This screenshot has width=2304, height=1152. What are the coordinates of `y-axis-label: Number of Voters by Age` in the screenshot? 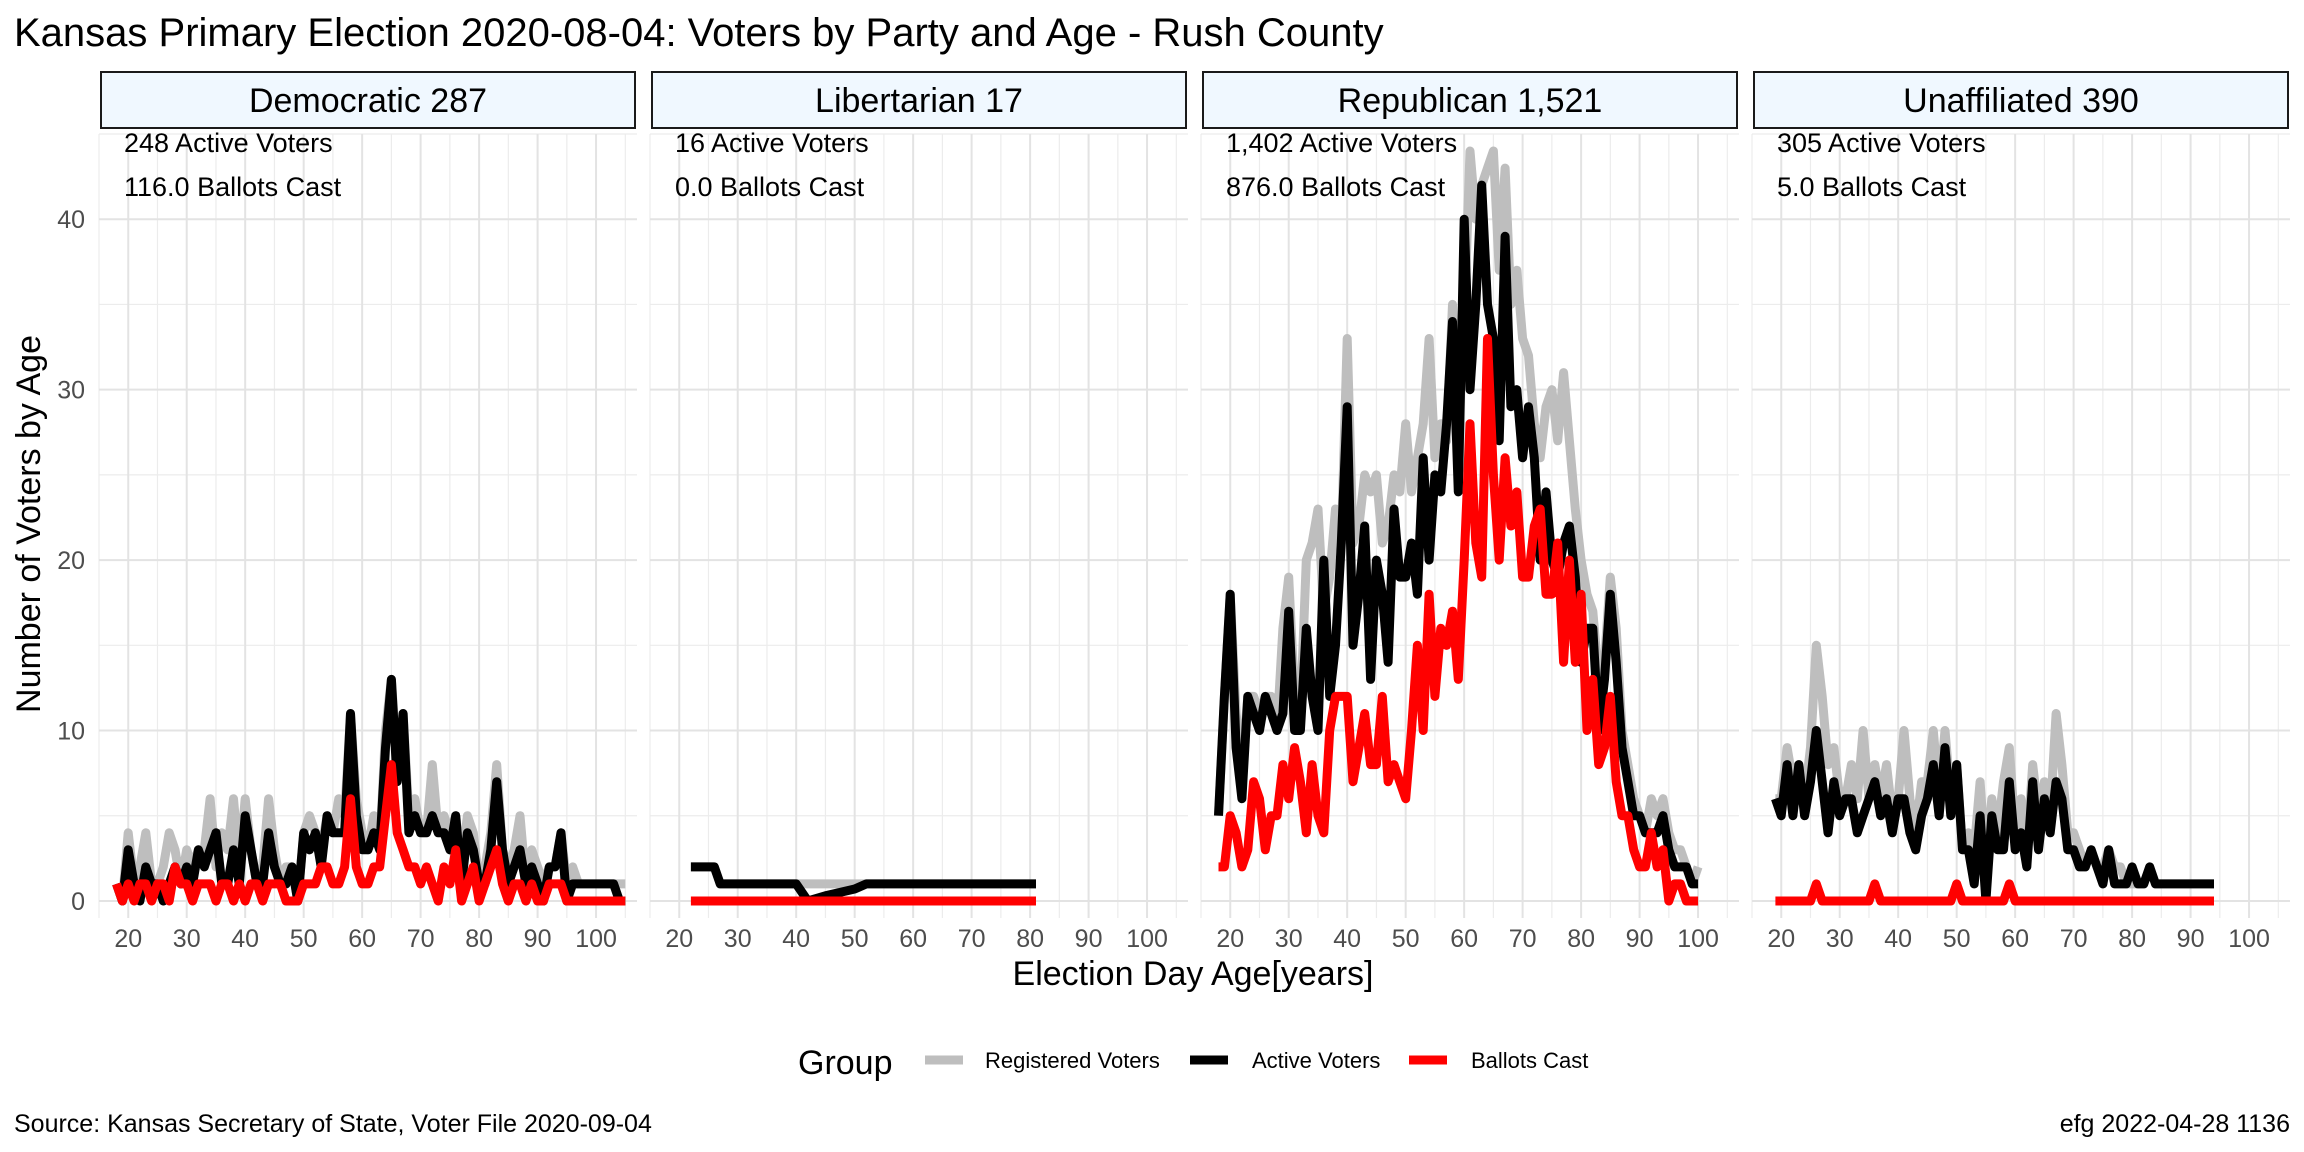 It's located at (29, 524).